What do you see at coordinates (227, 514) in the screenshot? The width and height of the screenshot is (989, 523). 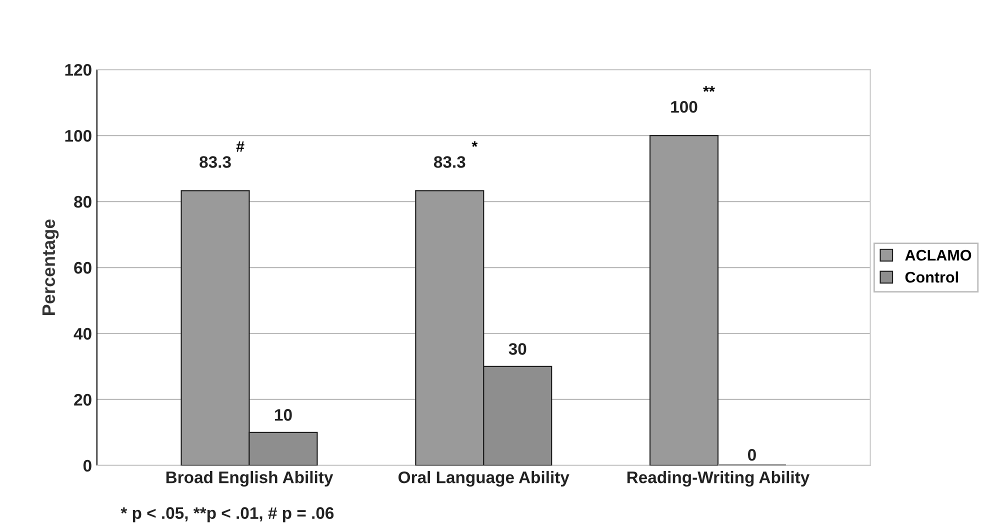 I see `text: * p < .05, **p < .01, # p = .06` at bounding box center [227, 514].